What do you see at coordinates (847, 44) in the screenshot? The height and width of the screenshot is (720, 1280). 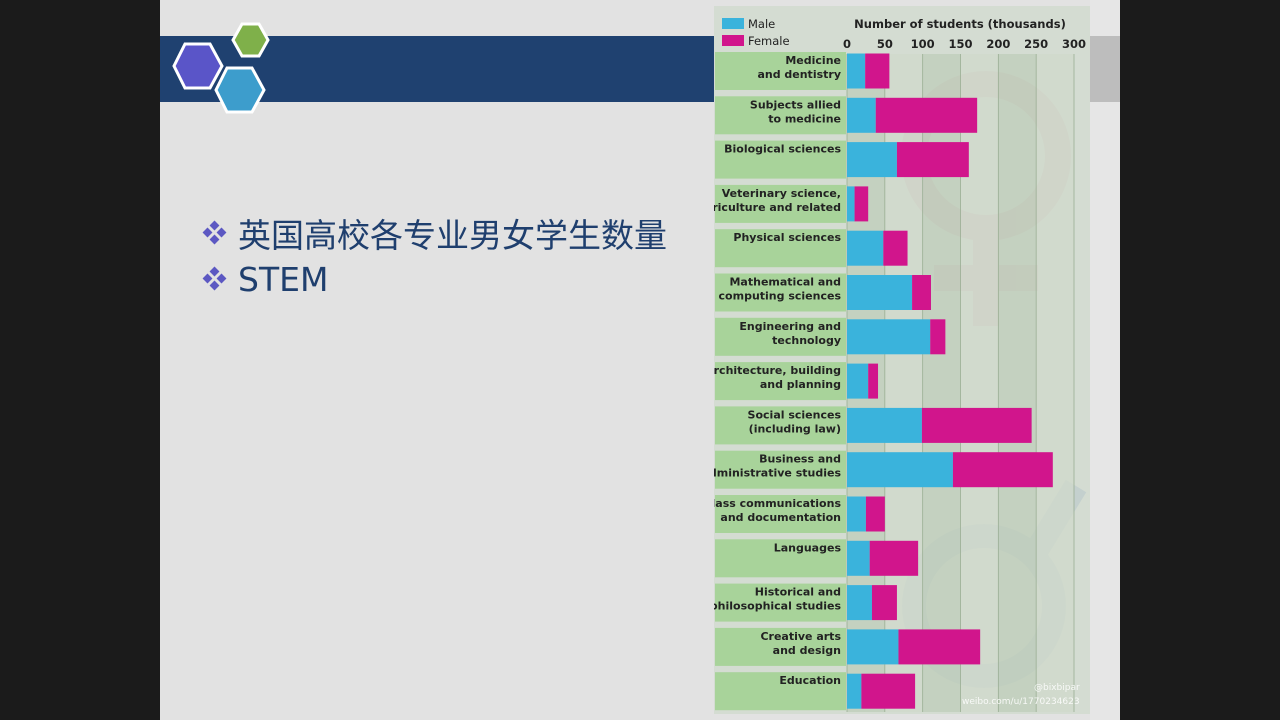 I see `x-tick-label: 0` at bounding box center [847, 44].